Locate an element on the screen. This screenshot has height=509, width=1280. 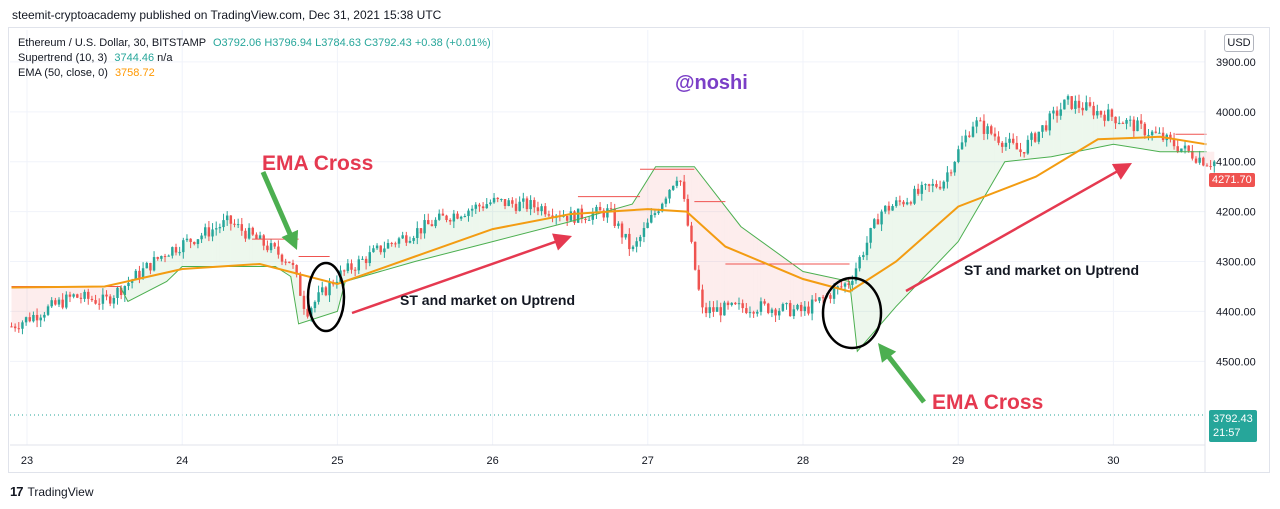
uptrend-label-1: ST and market on Uptrend is located at coordinates (488, 300).